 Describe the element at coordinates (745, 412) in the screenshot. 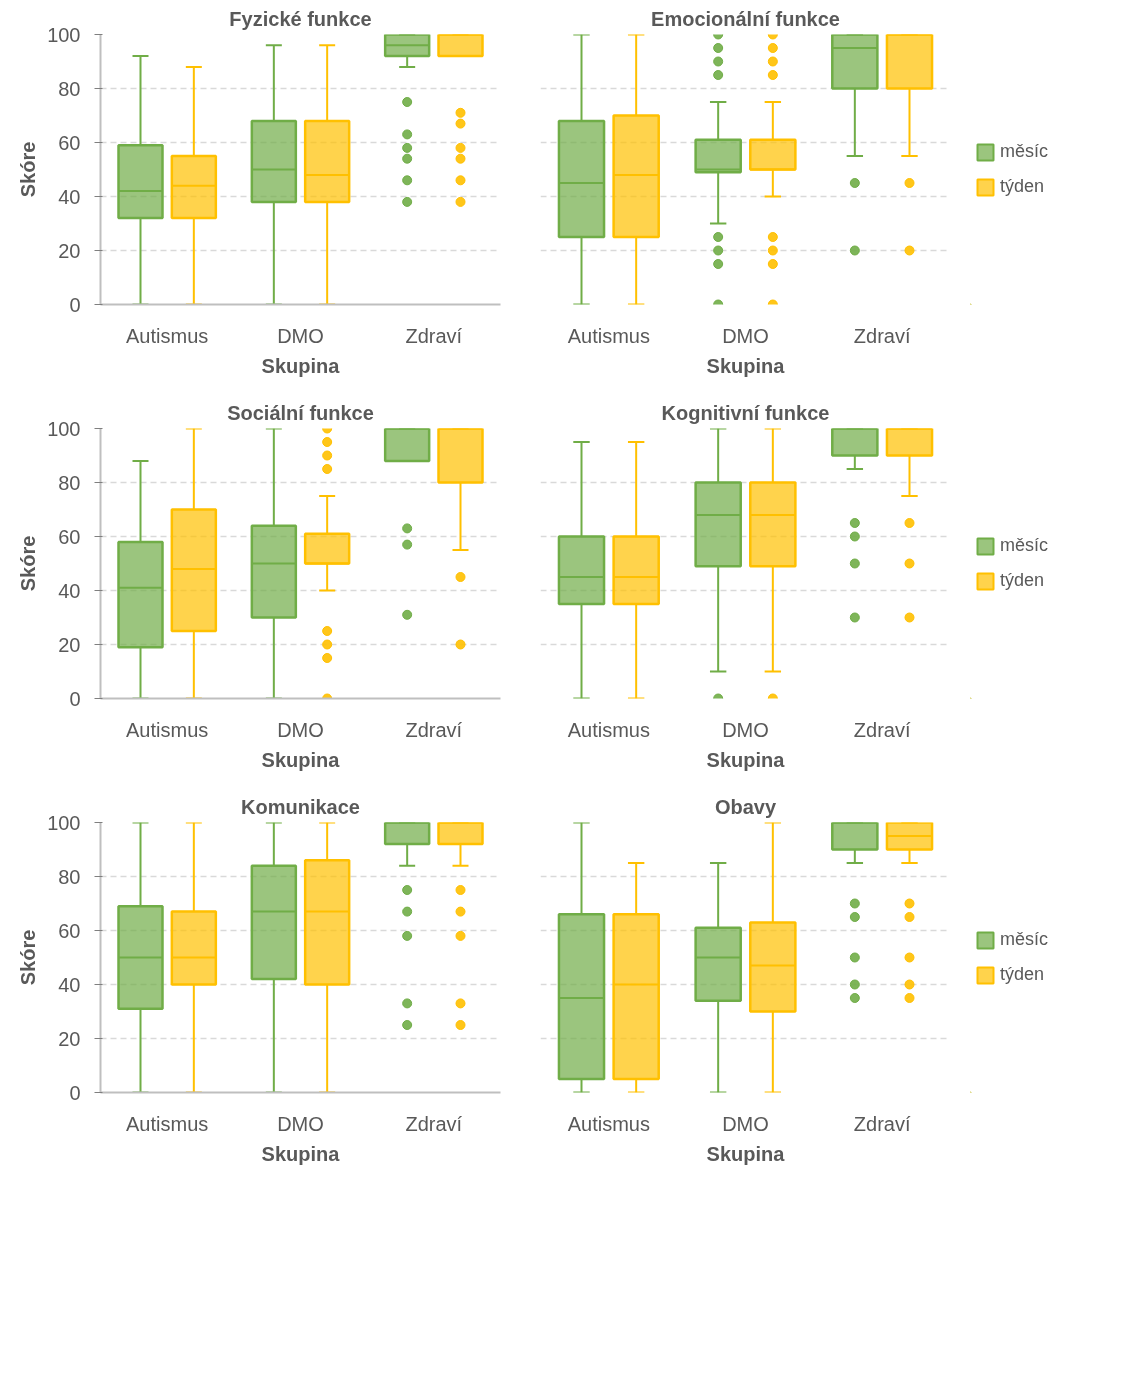

I see `chart-title: Kognitivní funkce` at that location.